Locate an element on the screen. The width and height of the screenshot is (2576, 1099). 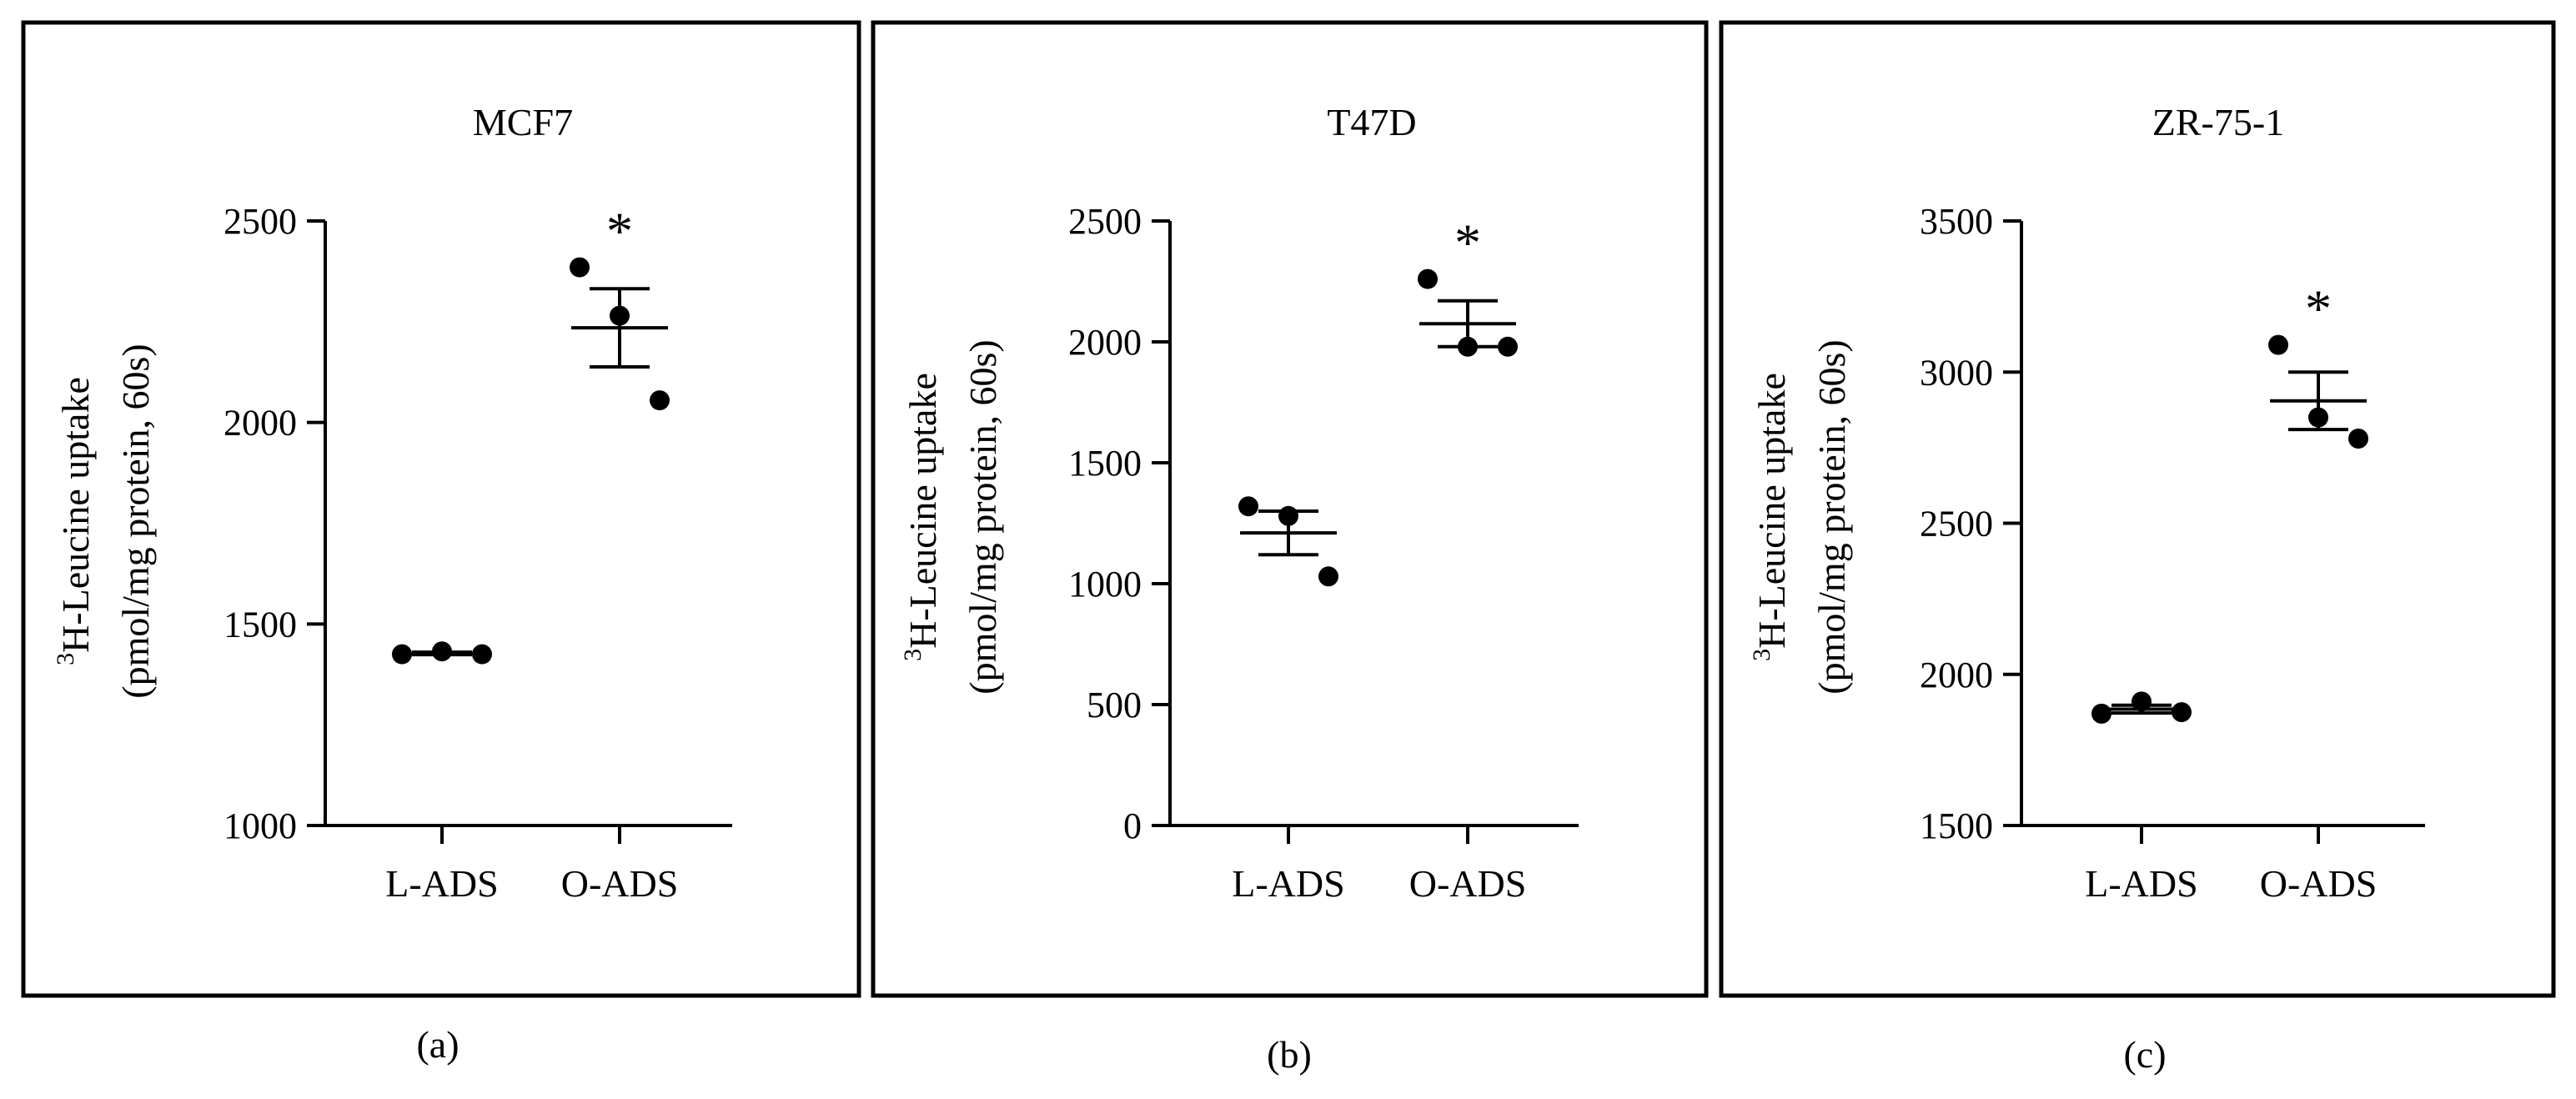
y-ticks: 1500 2000 2500 3000 3500 is located at coordinates (1970, 523).